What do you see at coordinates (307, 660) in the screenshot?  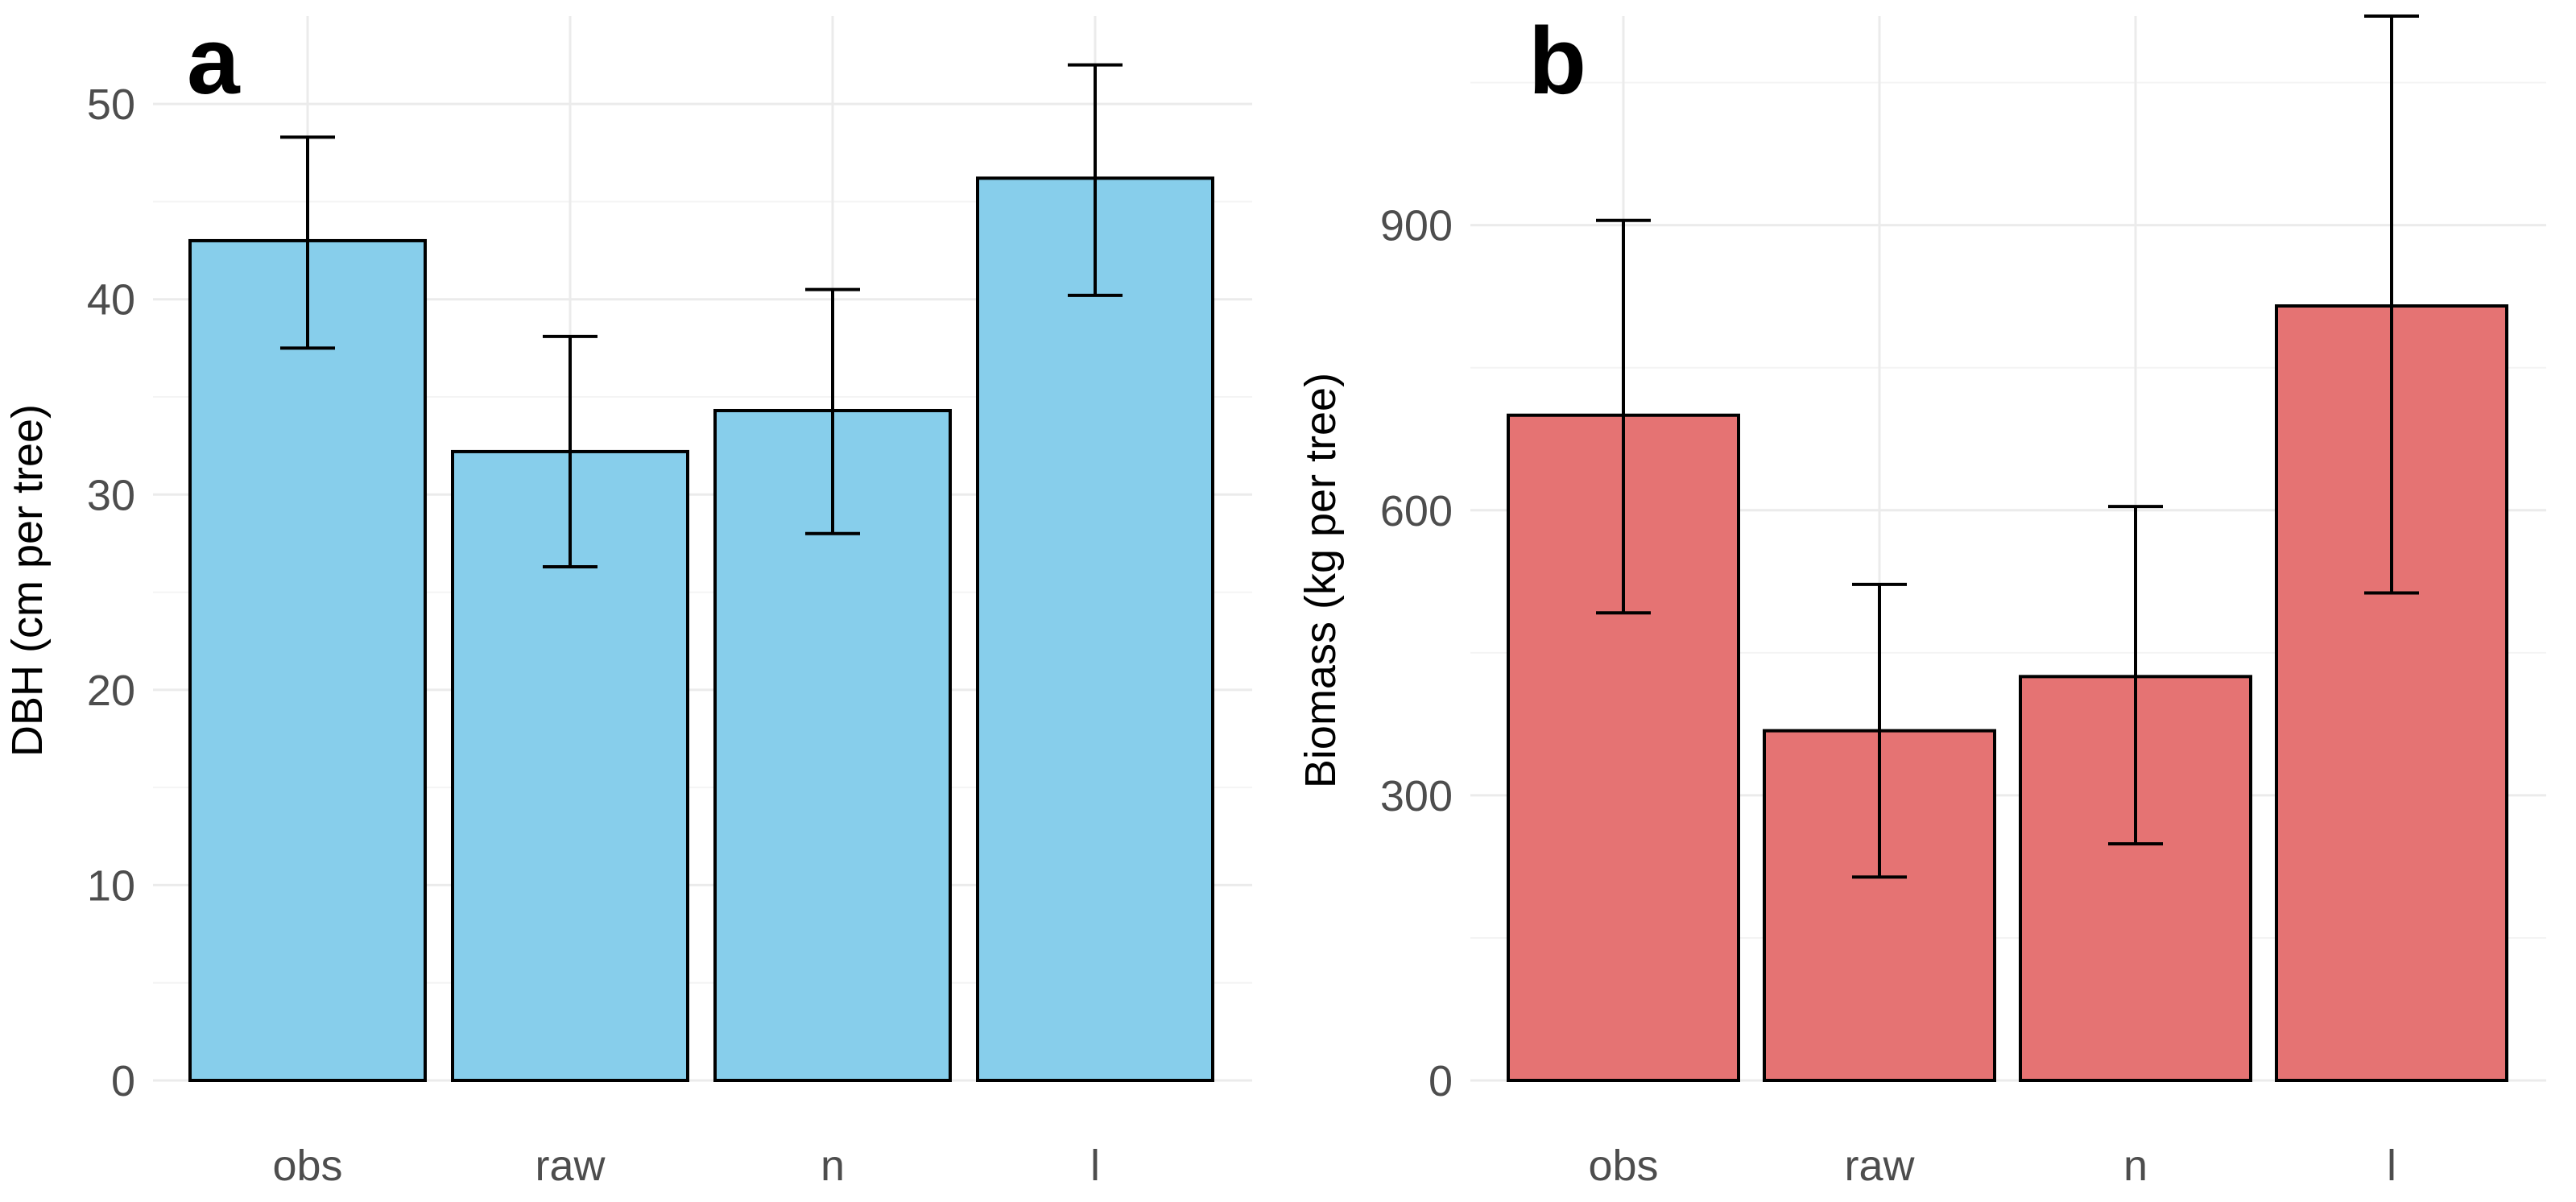 I see `bar-obs` at bounding box center [307, 660].